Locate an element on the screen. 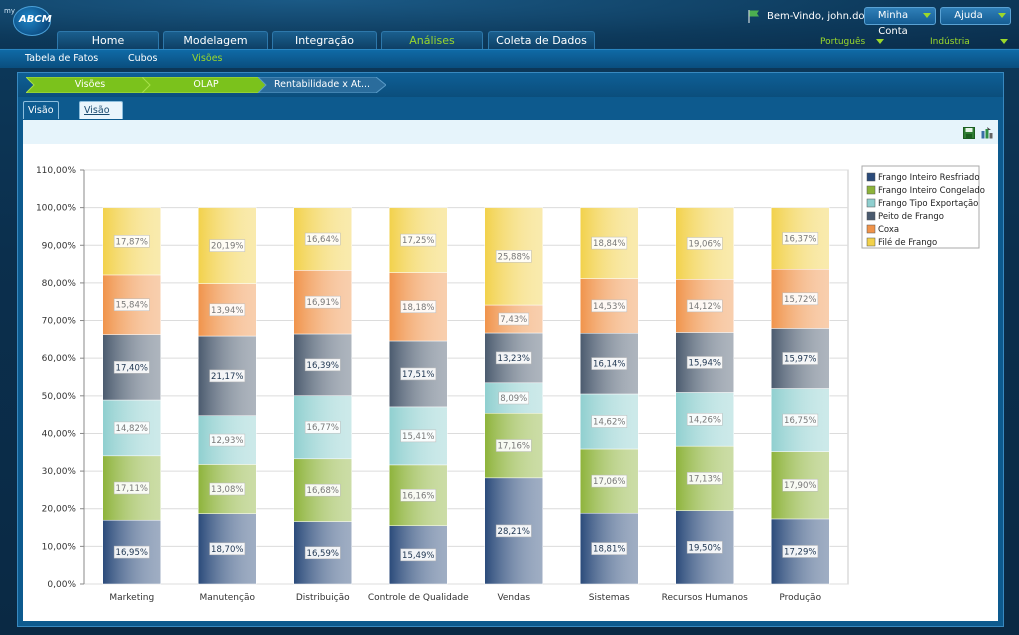 Image resolution: width=1019 pixels, height=635 pixels. x-tick-label: Recursos Humanos is located at coordinates (705, 598).